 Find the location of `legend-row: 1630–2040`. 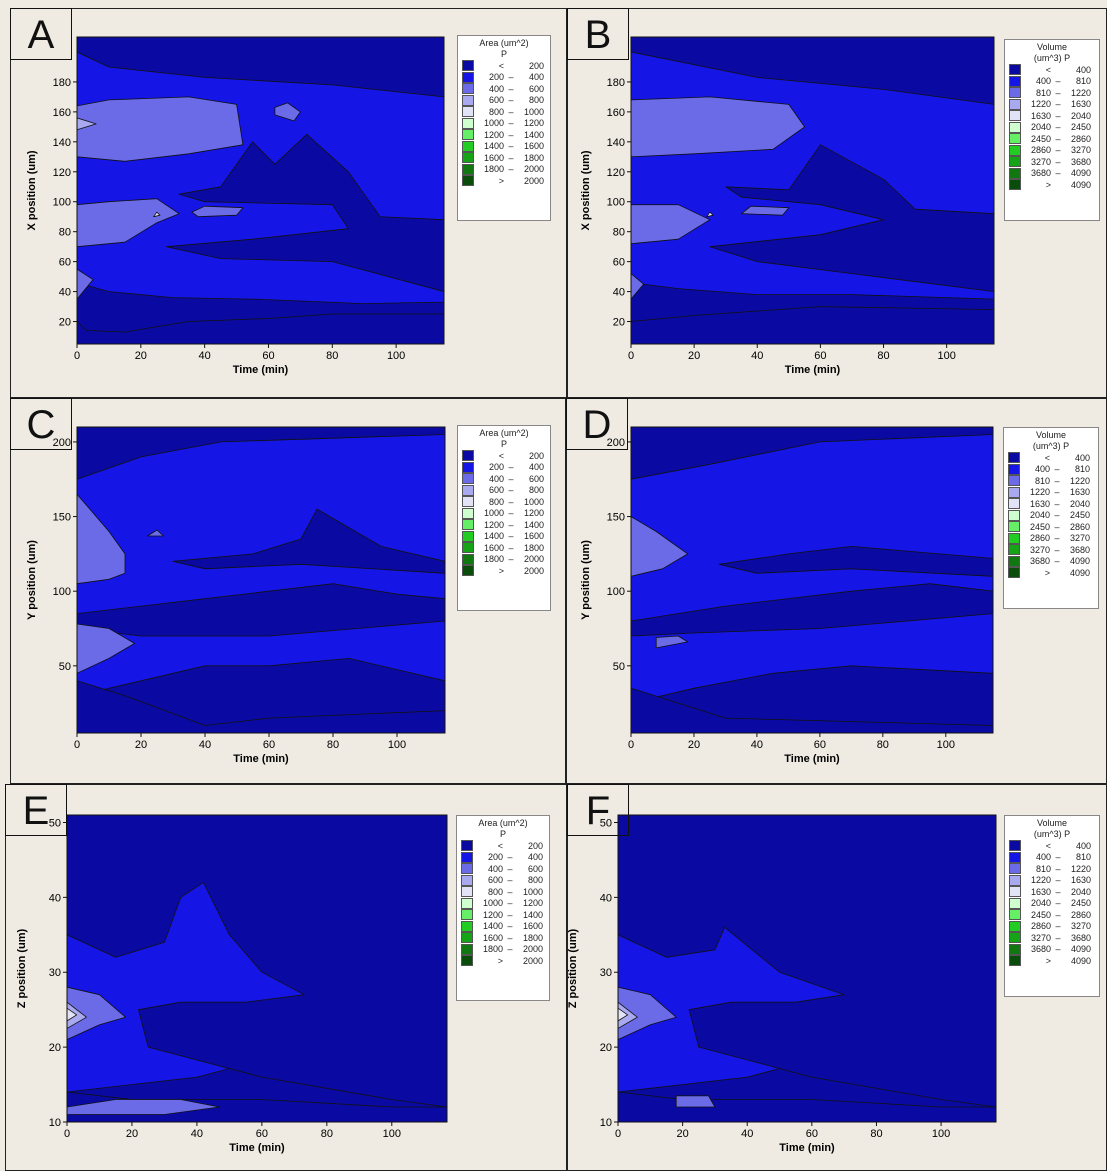

legend-row: 1630–2040 is located at coordinates (1052, 892).